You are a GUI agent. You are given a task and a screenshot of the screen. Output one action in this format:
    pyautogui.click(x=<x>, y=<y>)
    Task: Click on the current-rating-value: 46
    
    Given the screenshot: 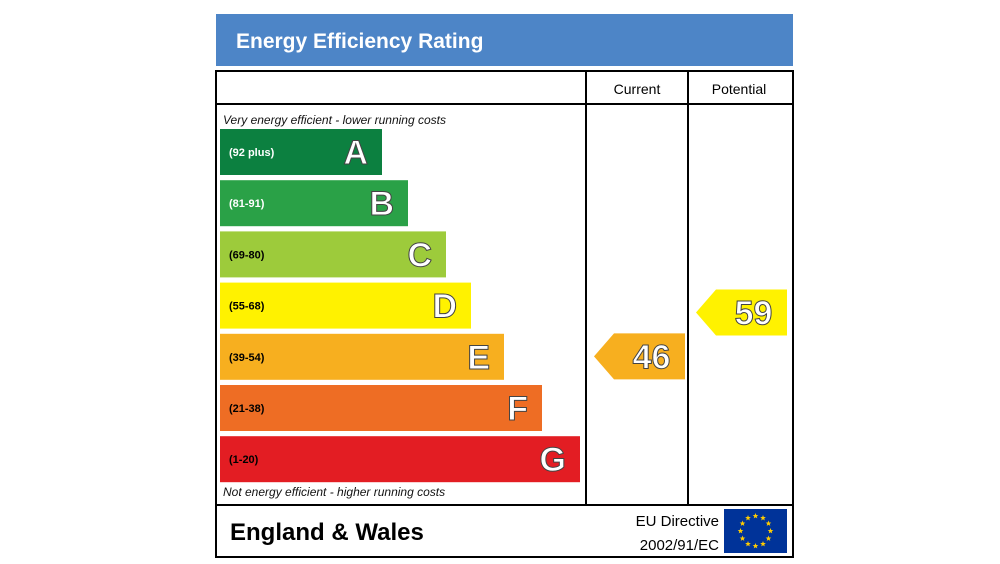 What is the action you would take?
    pyautogui.click(x=652, y=357)
    